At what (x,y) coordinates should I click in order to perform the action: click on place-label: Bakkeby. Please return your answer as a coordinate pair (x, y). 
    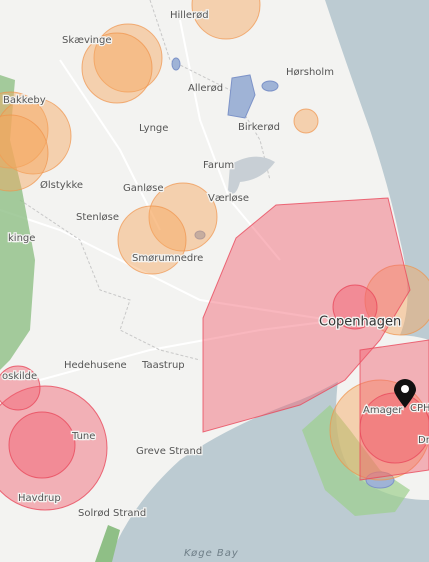
    Looking at the image, I should click on (24, 100).